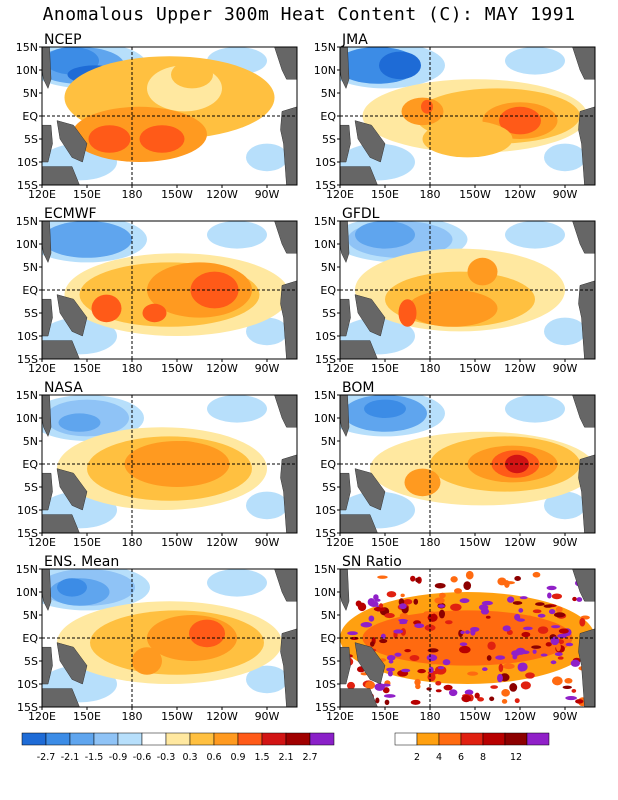 The image size is (618, 800). Describe the element at coordinates (325, 185) in the screenshot. I see `y-tick-label: 15S` at that location.